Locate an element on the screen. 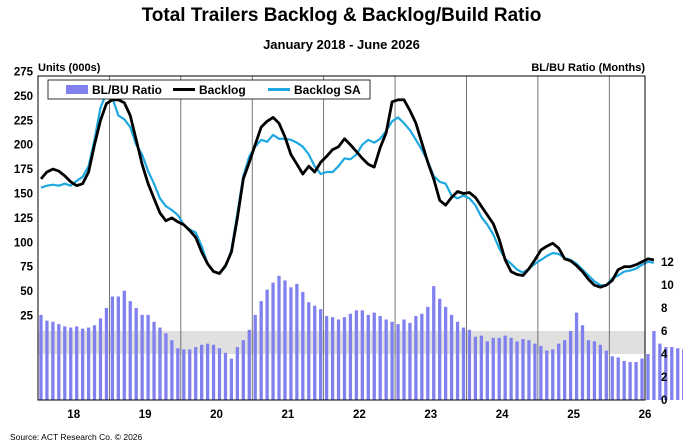  x-tick-label: 24 is located at coordinates (502, 415).